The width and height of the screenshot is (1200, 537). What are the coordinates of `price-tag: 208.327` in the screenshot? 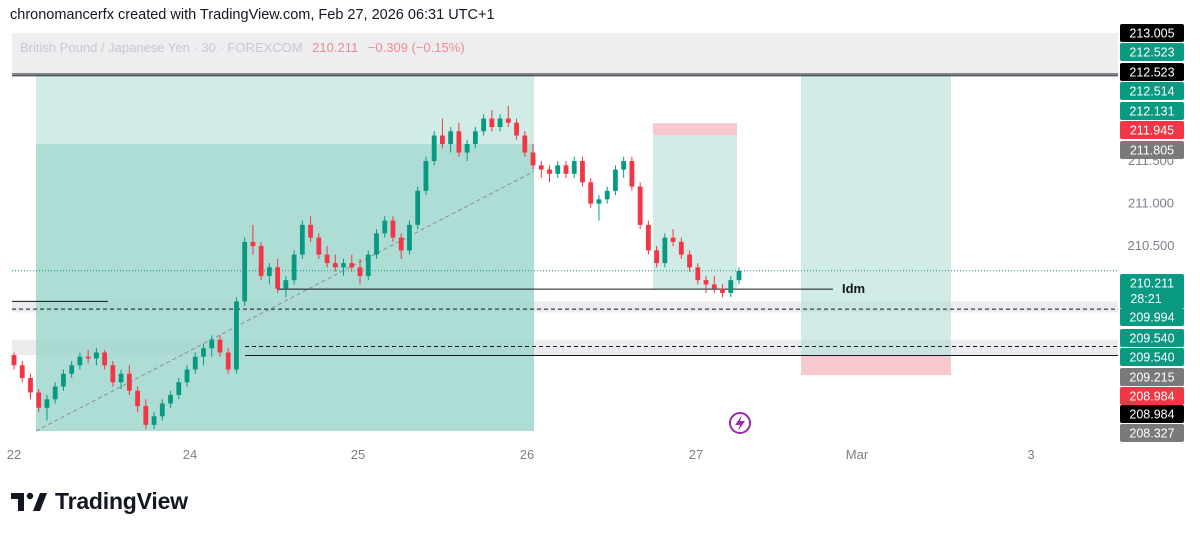 It's located at (1152, 433).